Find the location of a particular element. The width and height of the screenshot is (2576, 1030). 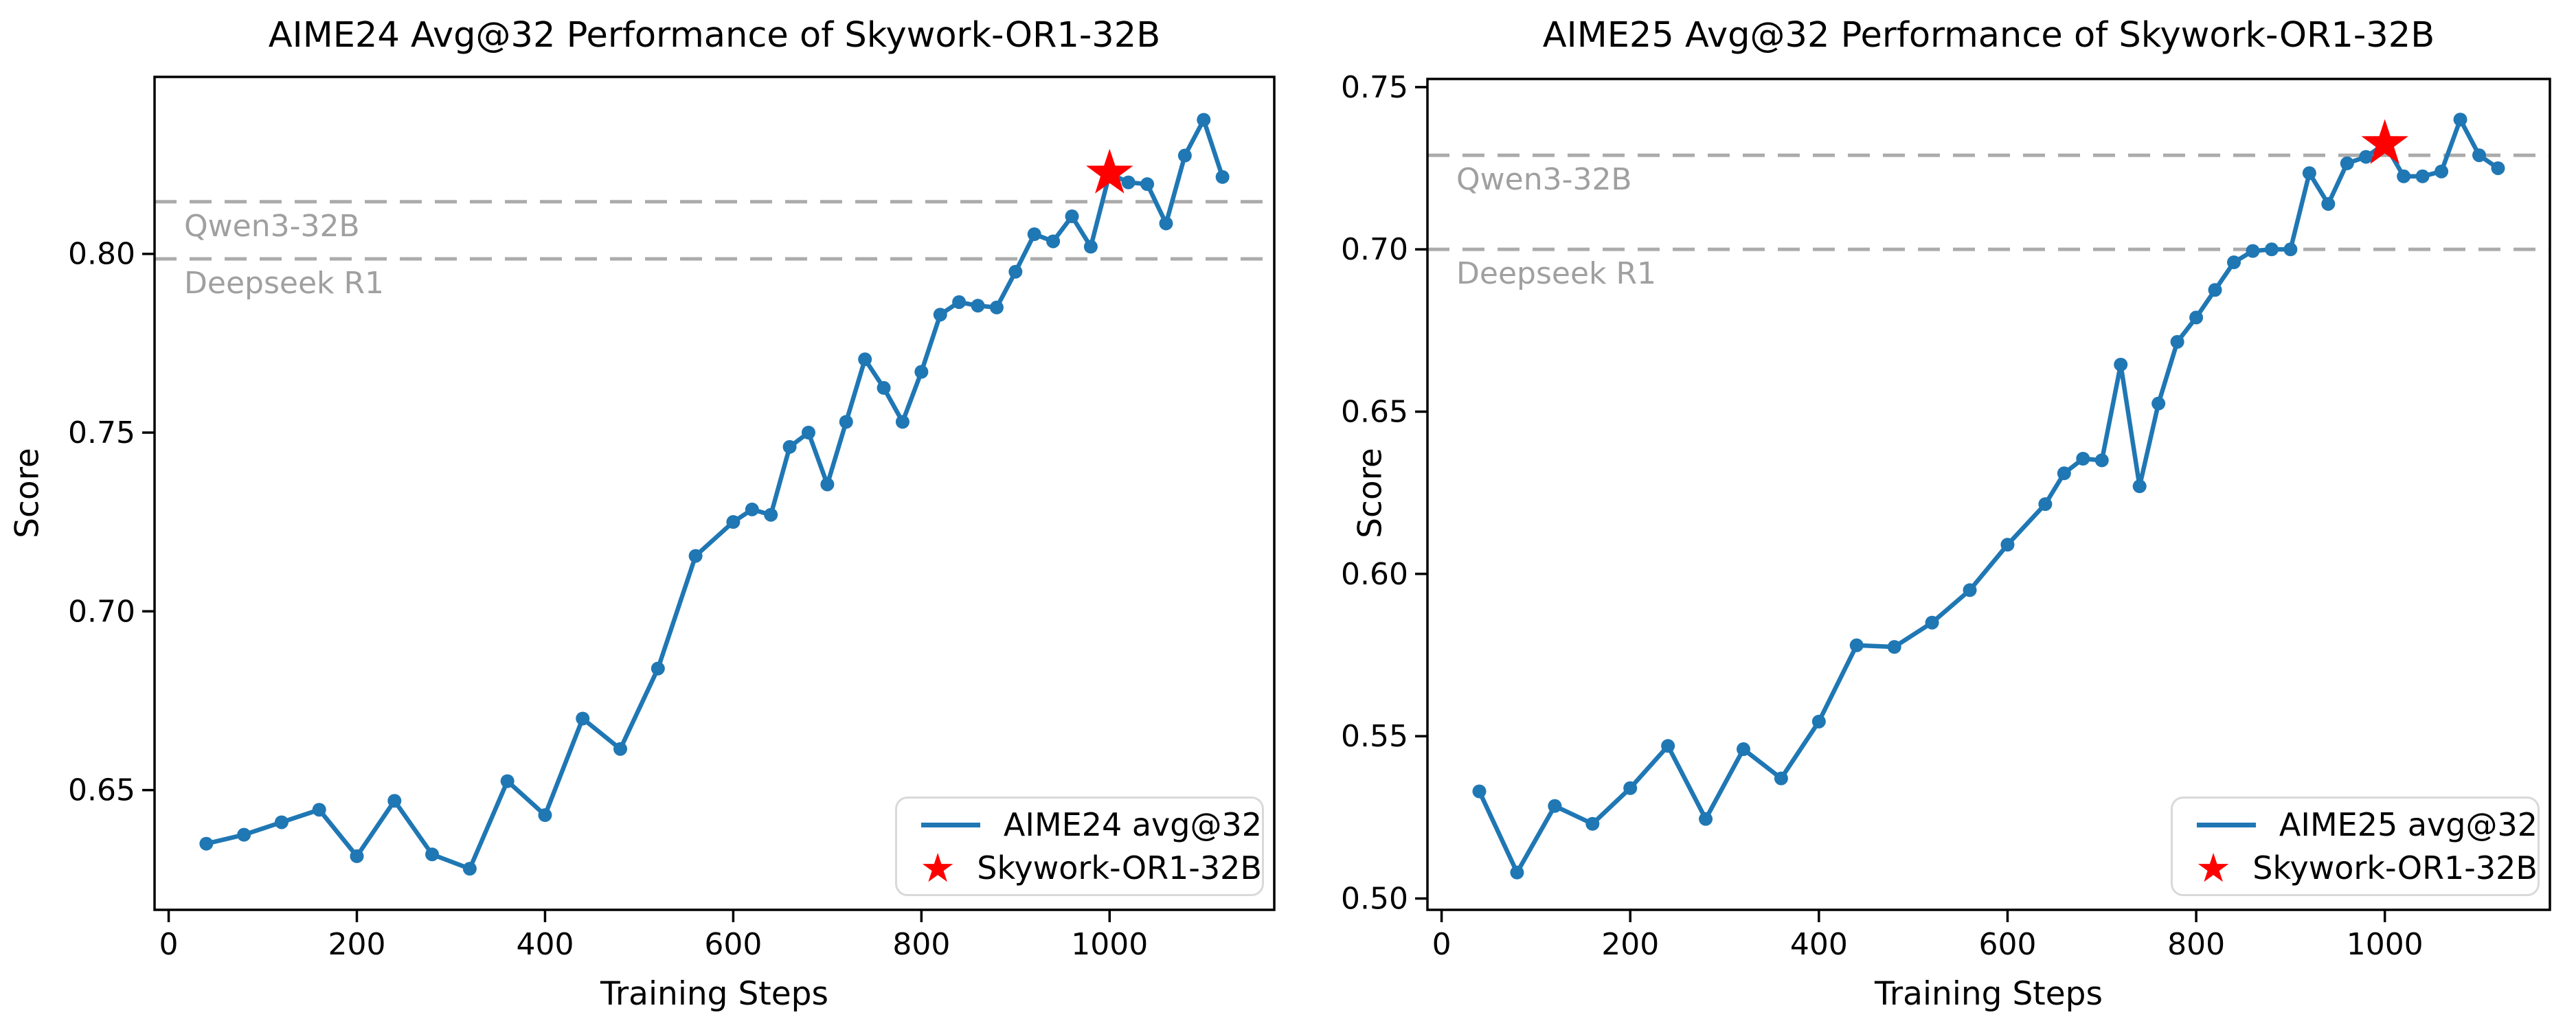

x-tick-label: 1000 is located at coordinates (1109, 944).